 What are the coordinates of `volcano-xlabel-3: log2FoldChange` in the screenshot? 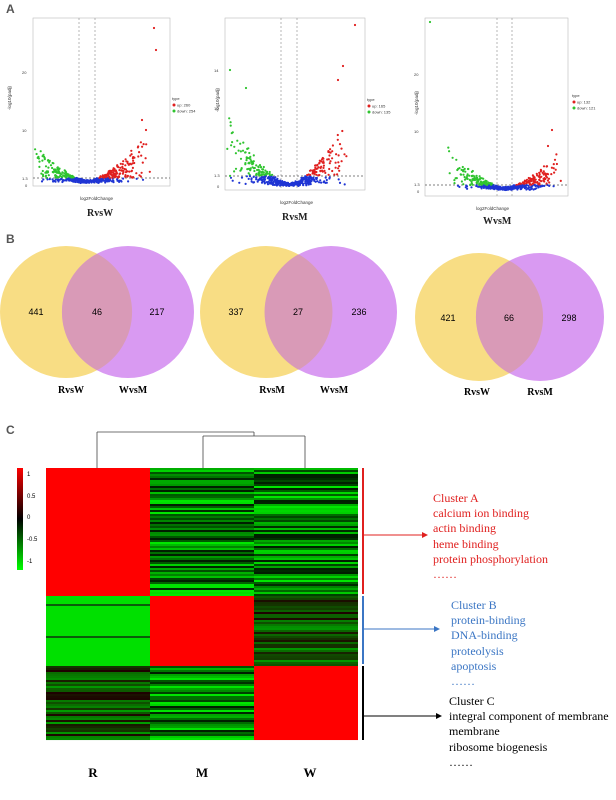 It's located at (493, 208).